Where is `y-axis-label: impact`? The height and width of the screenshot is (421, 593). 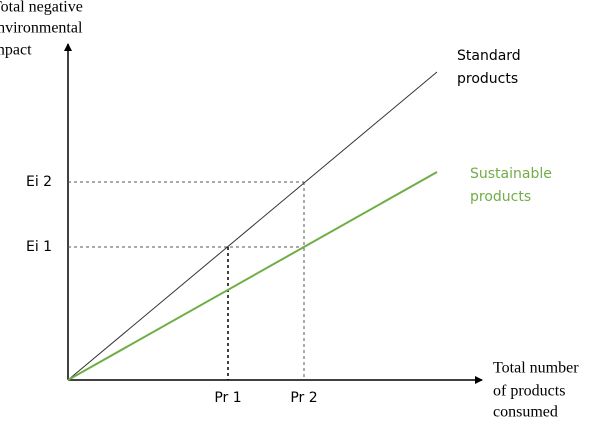 y-axis-label: impact is located at coordinates (16, 50).